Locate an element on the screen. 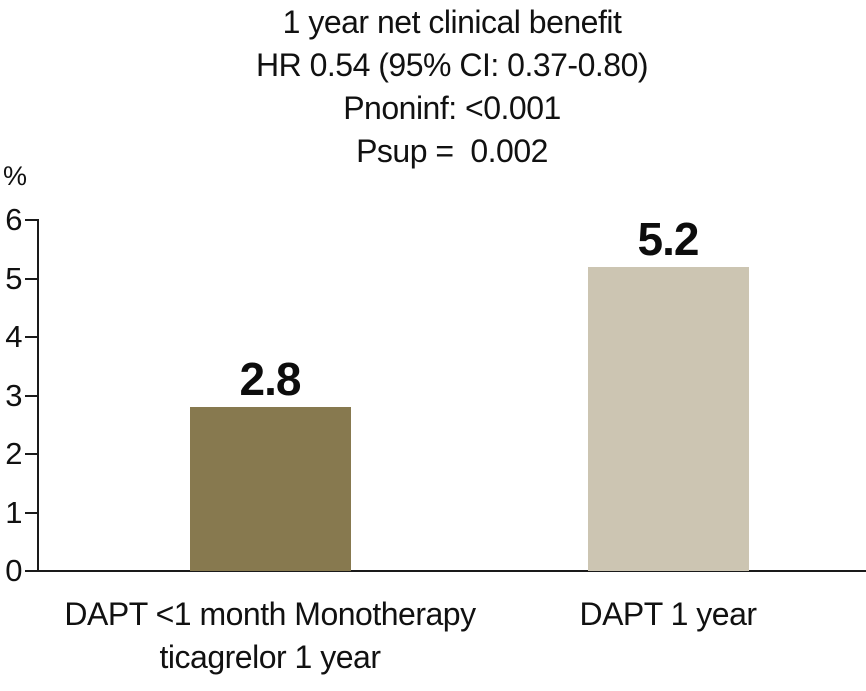 The image size is (866, 691). chart-title-line-2: HR 0.54 (95% CI: 0.37-0.80) is located at coordinates (452, 65).